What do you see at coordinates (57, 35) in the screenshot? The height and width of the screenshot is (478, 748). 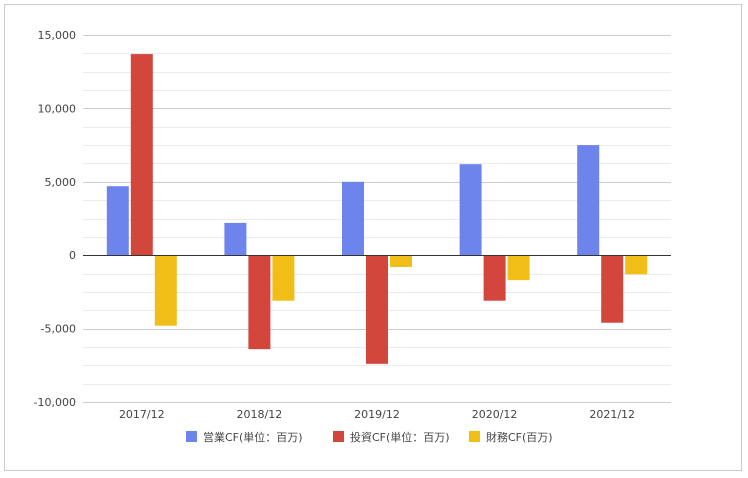 I see `y-tick-label: 15,000` at bounding box center [57, 35].